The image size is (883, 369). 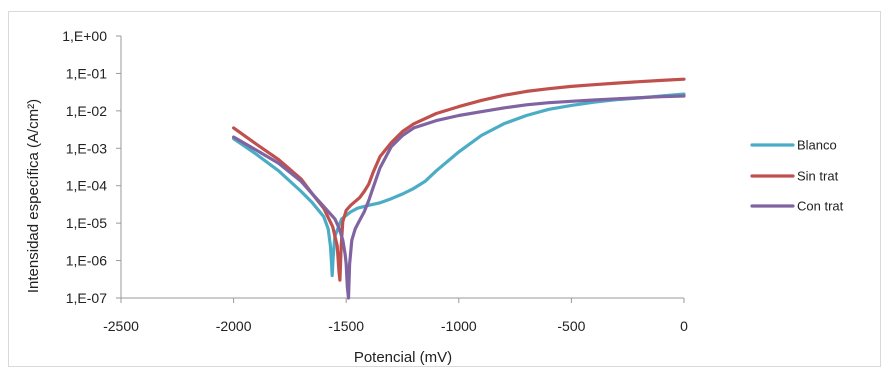 What do you see at coordinates (86, 298) in the screenshot?
I see `y-tick-label: 1,E-07` at bounding box center [86, 298].